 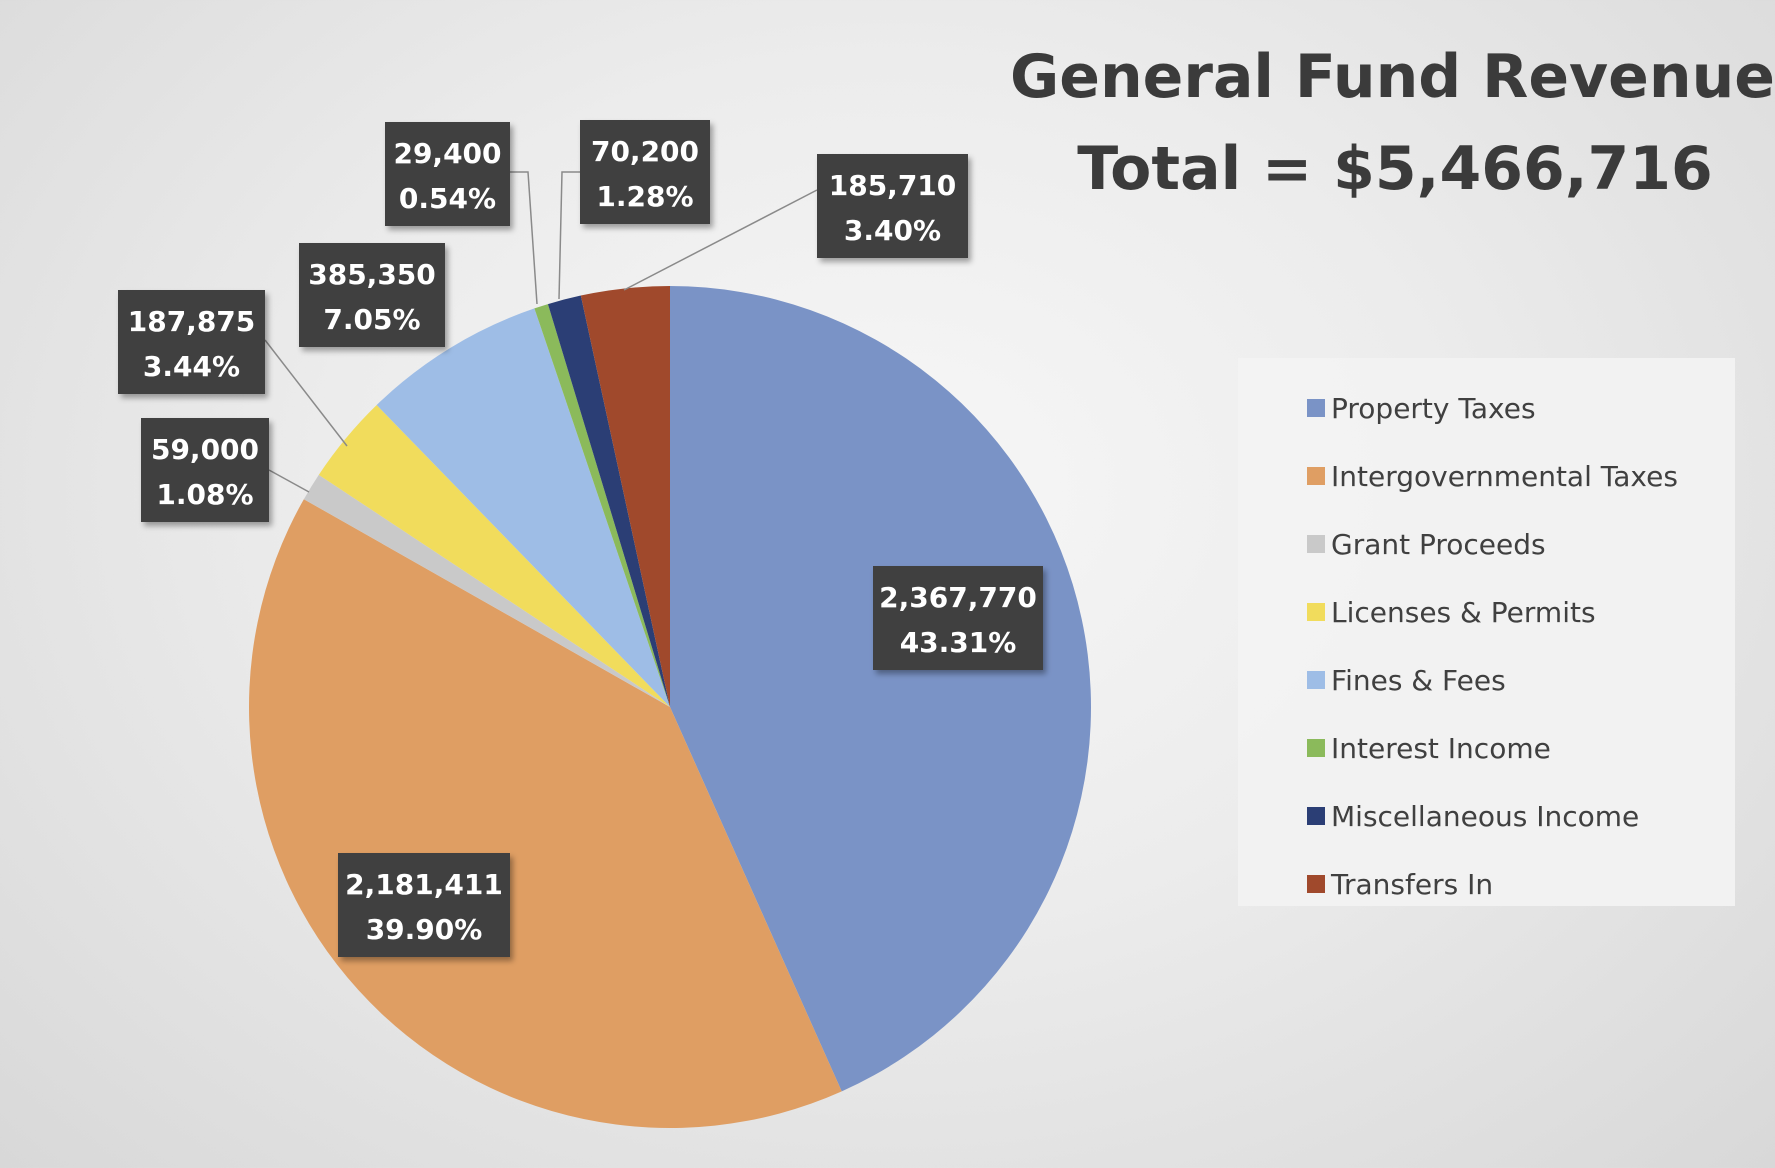 I want to click on data-label-value: 2,367,770, so click(x=958, y=597).